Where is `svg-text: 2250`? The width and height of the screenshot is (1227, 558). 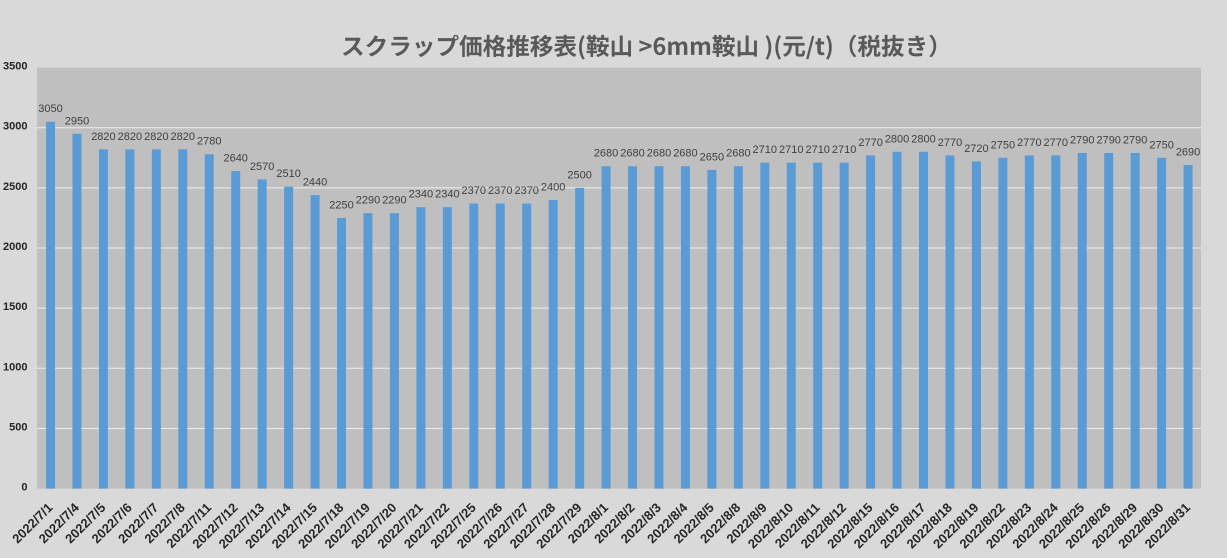
svg-text: 2250 is located at coordinates (341, 205).